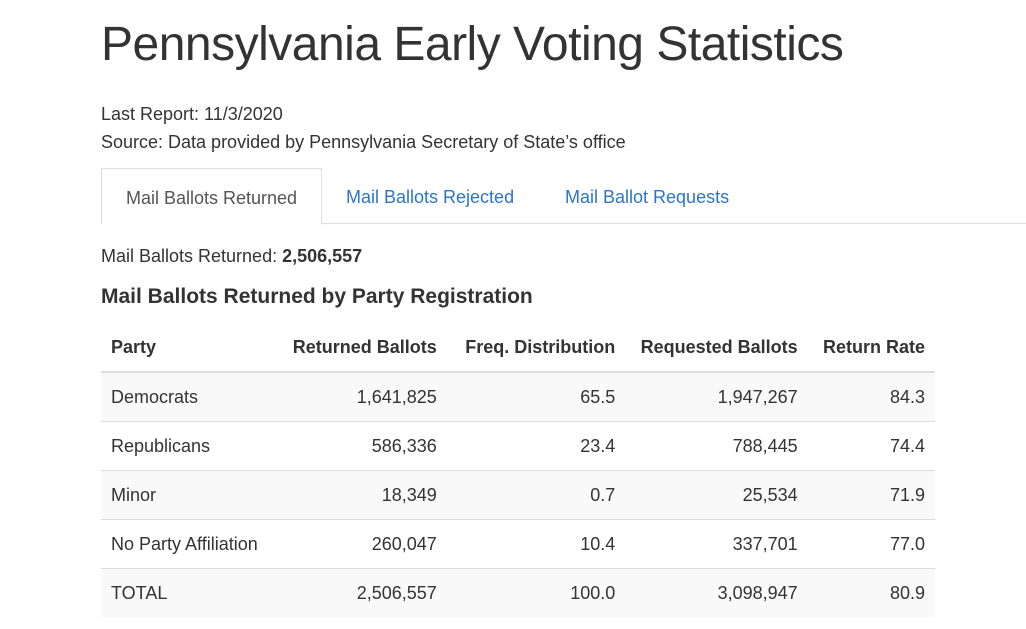  What do you see at coordinates (536, 446) in the screenshot?
I see `cell-freq-distribution: 23.4` at bounding box center [536, 446].